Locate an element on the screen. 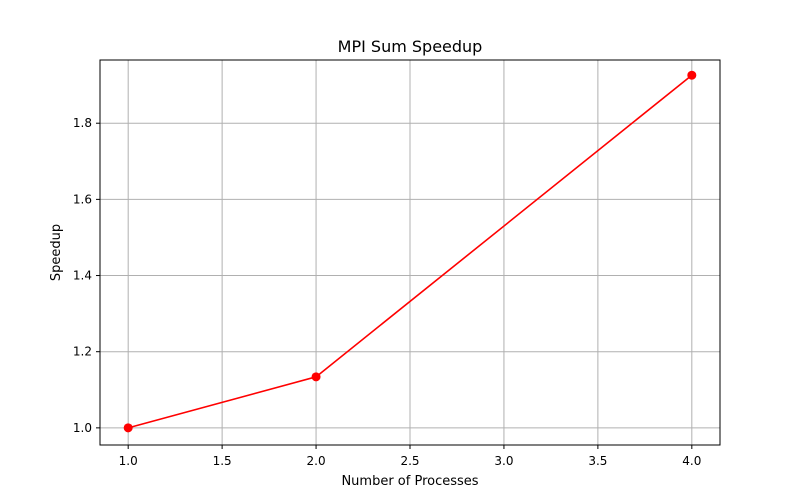 The height and width of the screenshot is (500, 800). y-tick-label: 1.4 is located at coordinates (82, 276).